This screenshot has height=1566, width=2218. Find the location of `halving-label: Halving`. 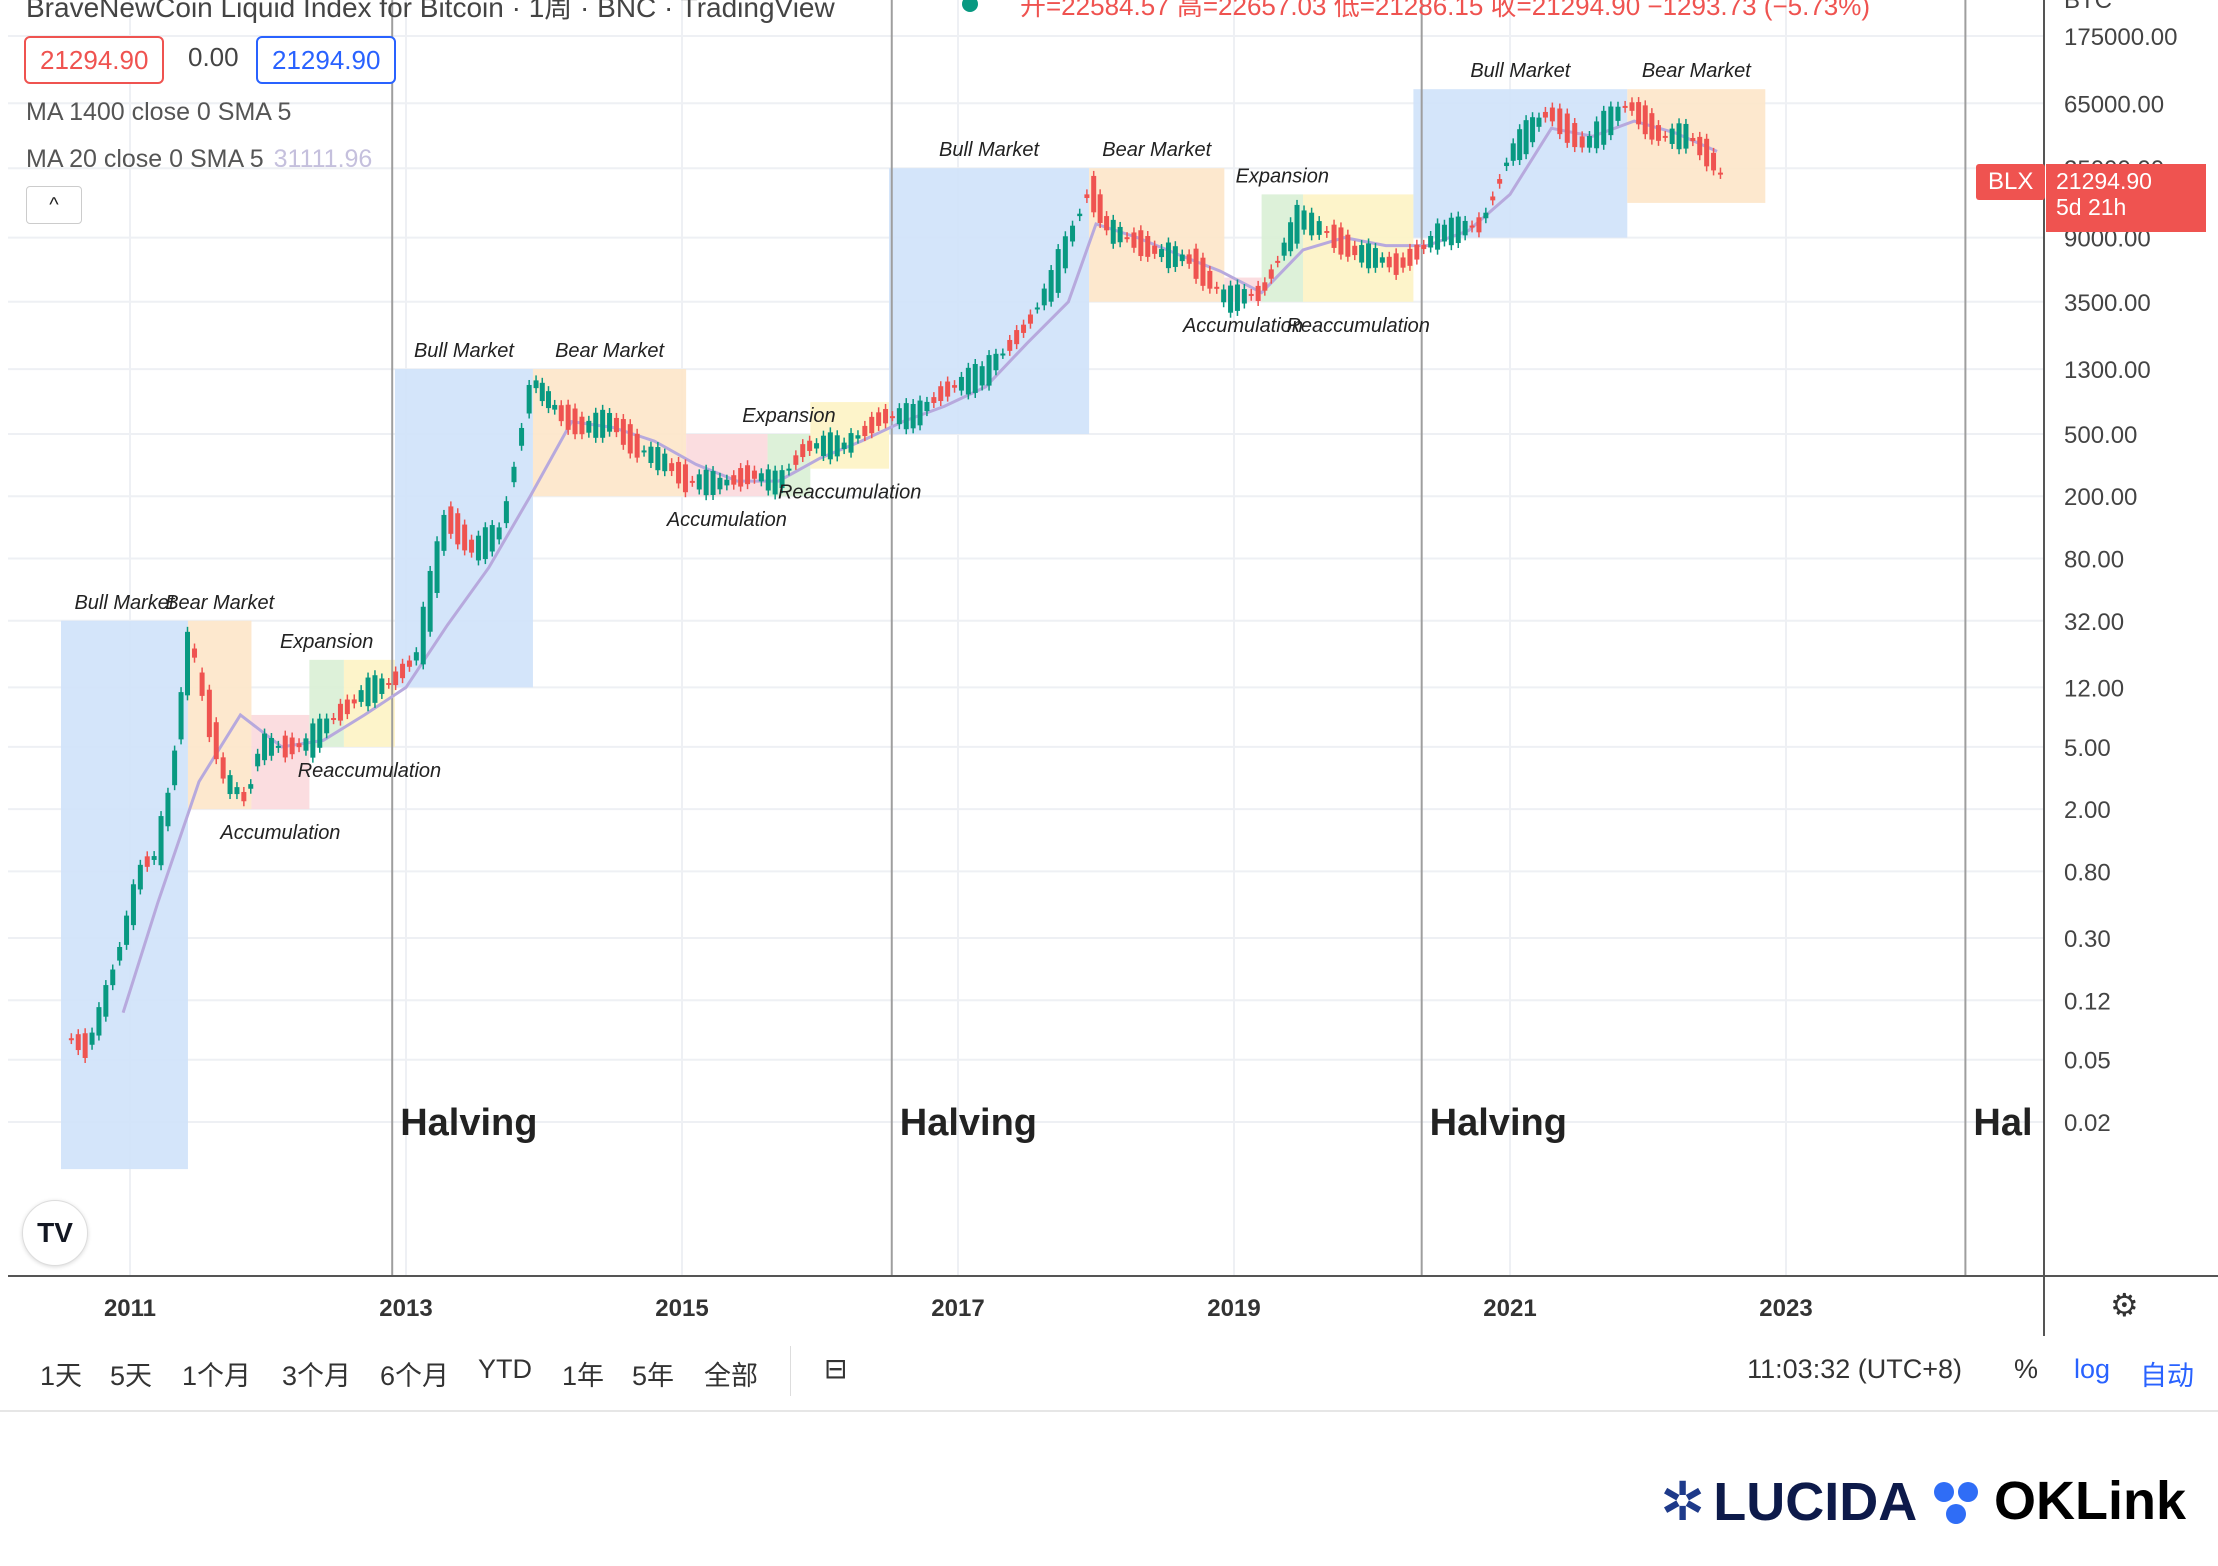

halving-label: Halving is located at coordinates (468, 1123).